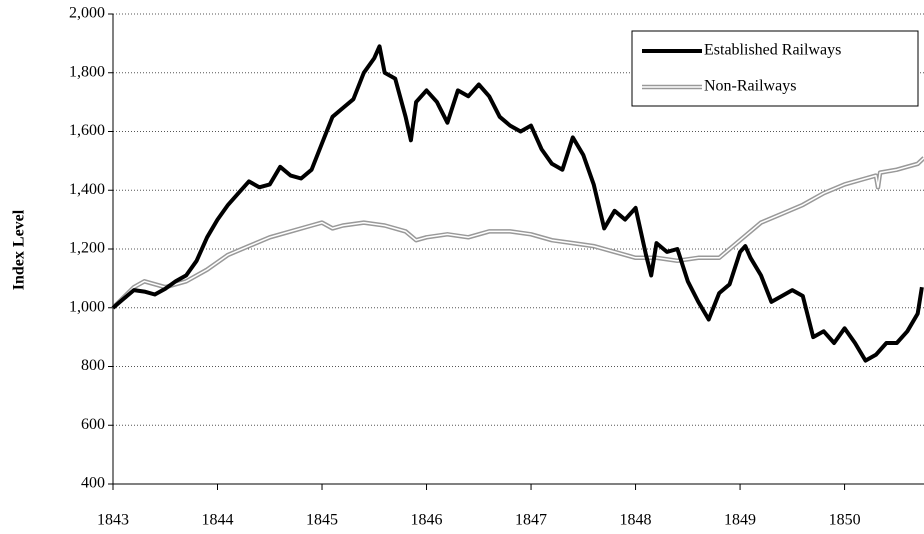  What do you see at coordinates (87, 71) in the screenshot?
I see `y-tick-label: 1,800` at bounding box center [87, 71].